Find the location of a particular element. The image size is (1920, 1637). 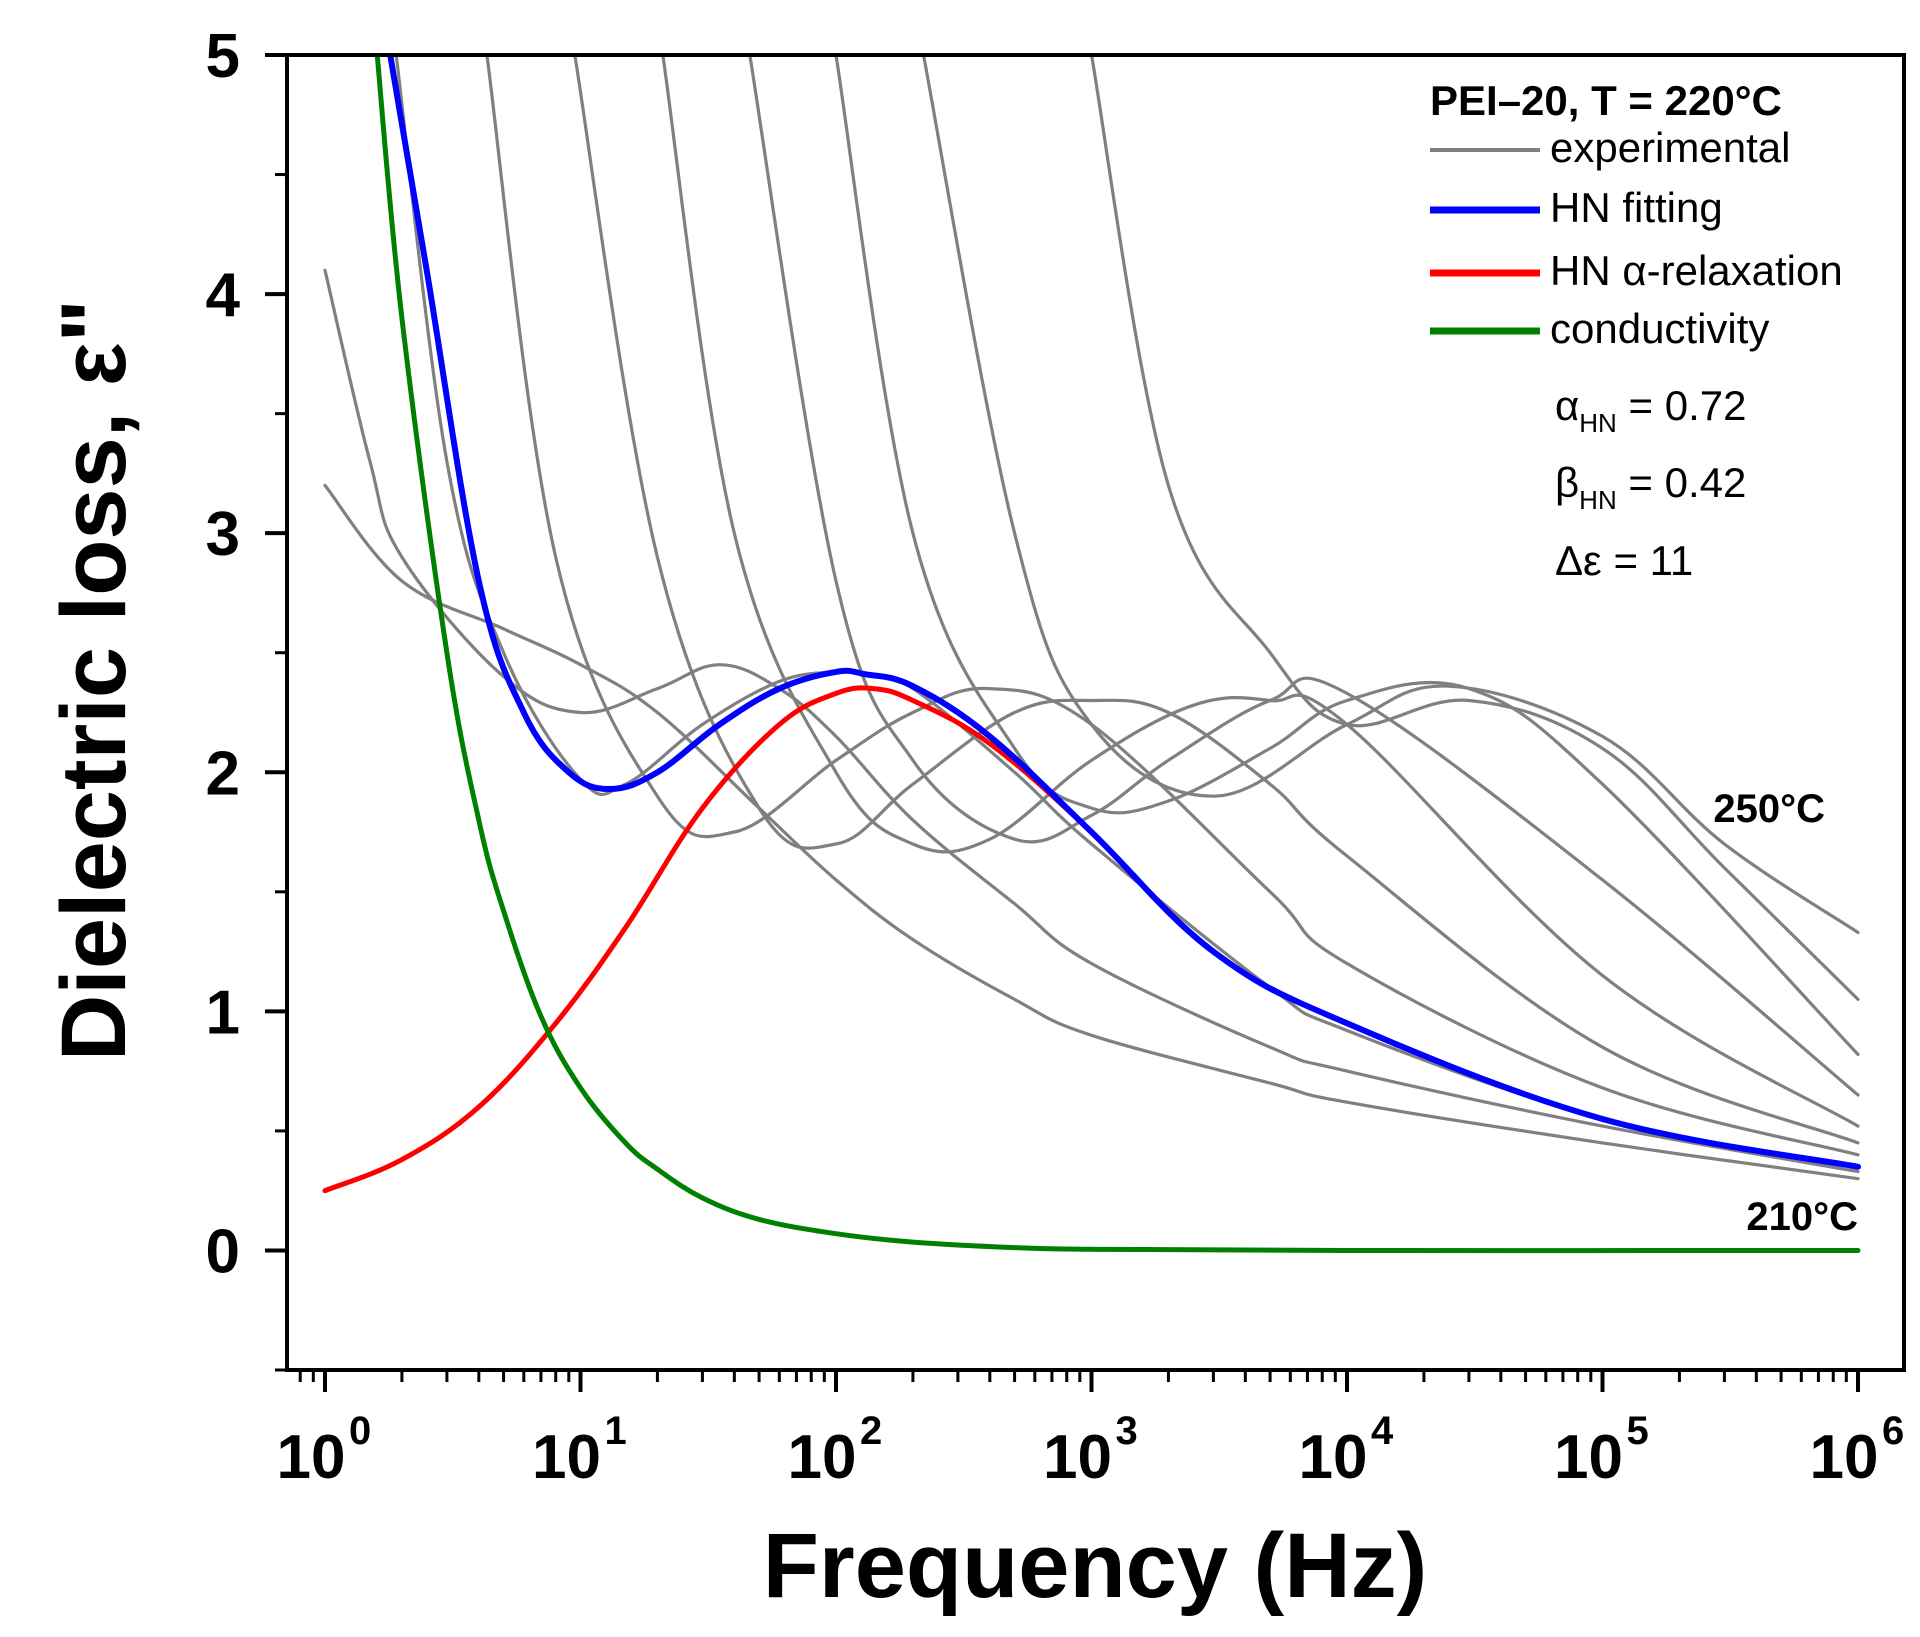

y-tick-label: 0 is located at coordinates (223, 1251).